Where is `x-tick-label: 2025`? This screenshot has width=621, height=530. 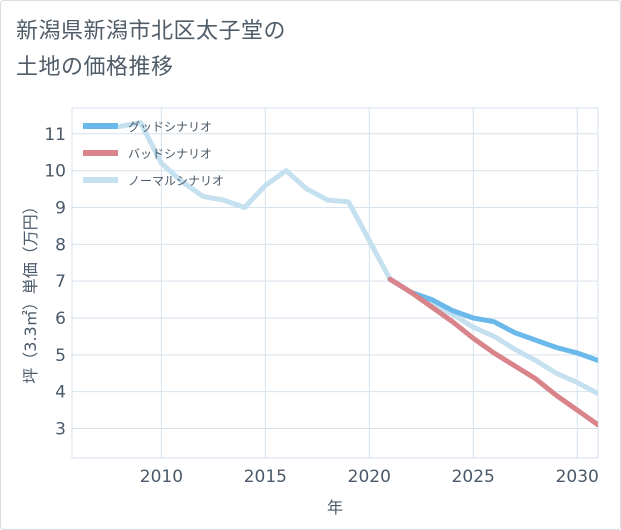
x-tick-label: 2025 is located at coordinates (473, 477).